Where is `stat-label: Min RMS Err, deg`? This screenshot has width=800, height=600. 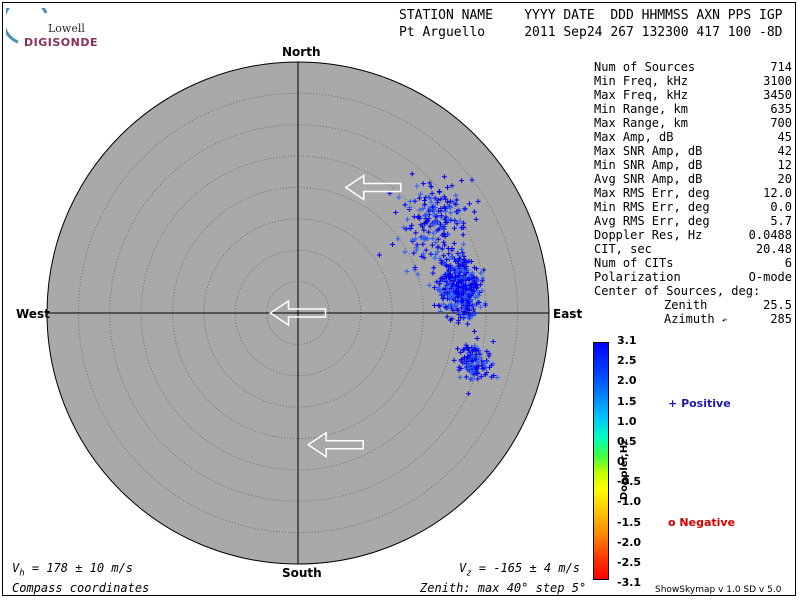 stat-label: Min RMS Err, deg is located at coordinates (652, 207).